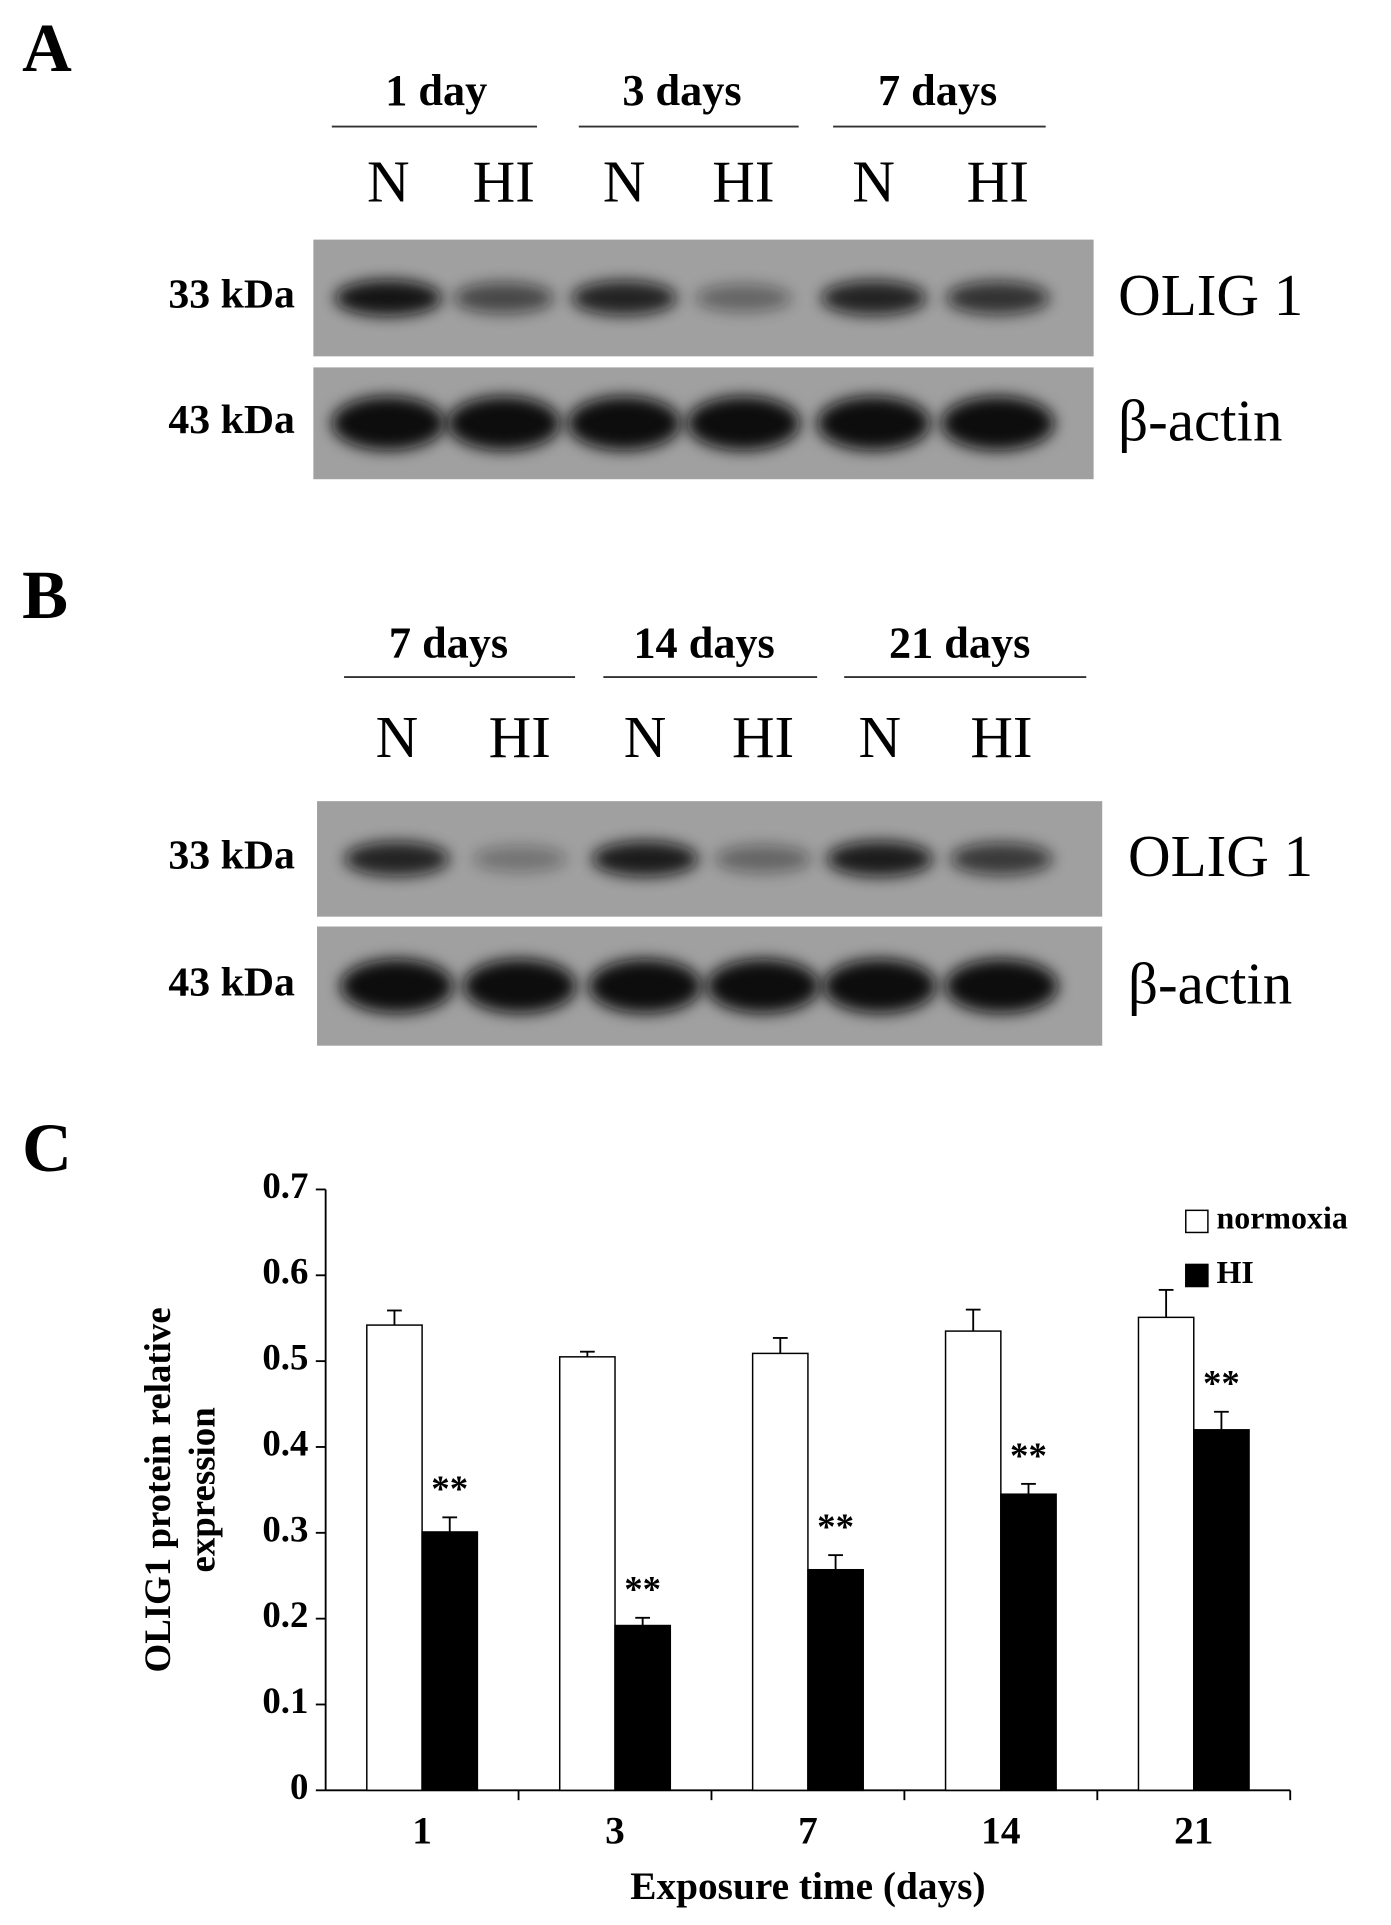  I want to click on y-tick-label: 0.2, so click(285, 1614).